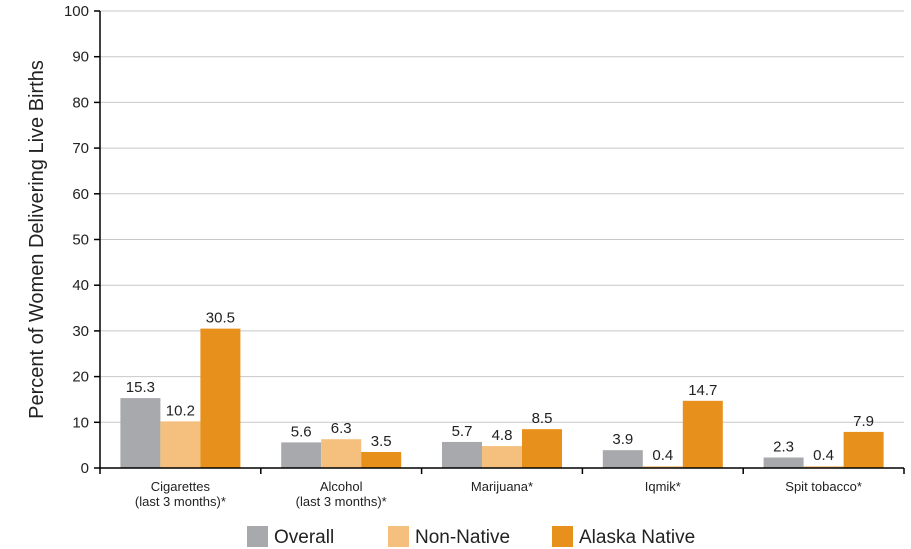  What do you see at coordinates (80, 422) in the screenshot?
I see `y-tick-label: 10` at bounding box center [80, 422].